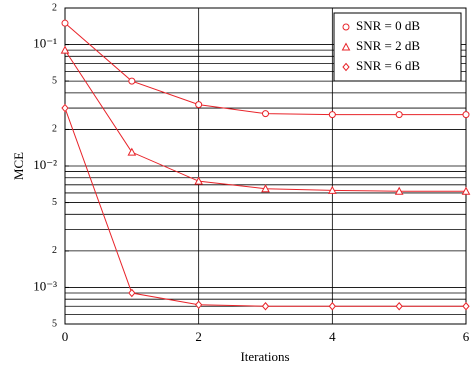  Describe the element at coordinates (332, 336) in the screenshot. I see `x-tick-label: 4` at that location.